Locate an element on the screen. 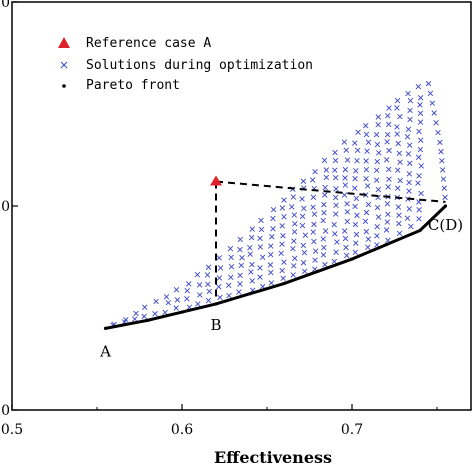 This screenshot has width=474, height=474. x-tick-label: 0.7 is located at coordinates (352, 430).